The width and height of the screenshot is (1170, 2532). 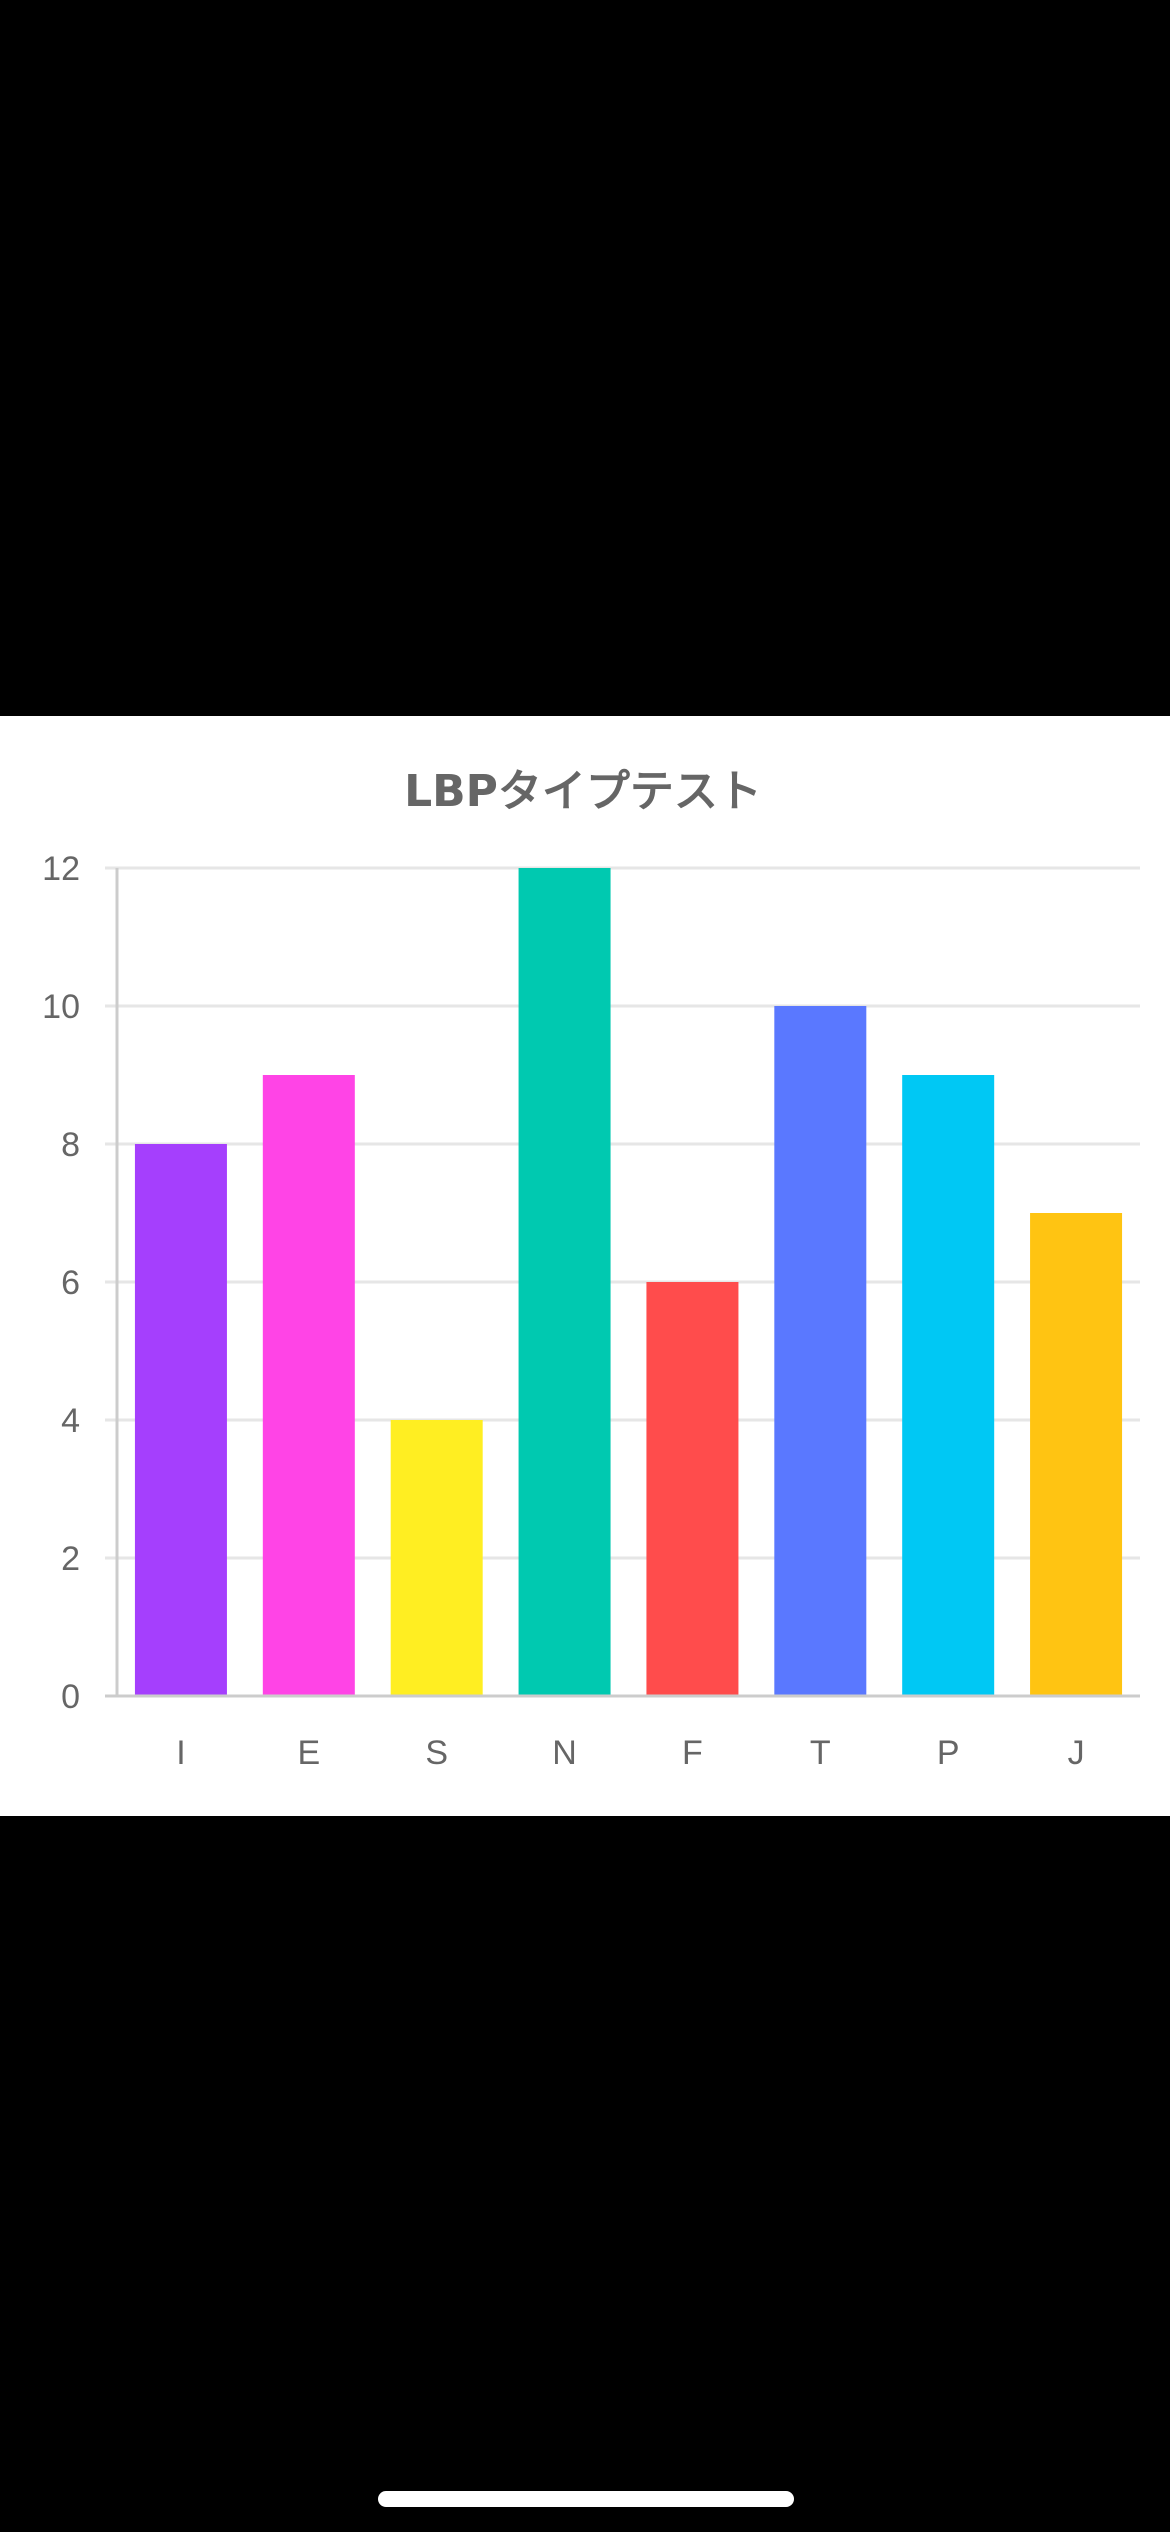 I want to click on y-tick-label: 12, so click(x=61, y=869).